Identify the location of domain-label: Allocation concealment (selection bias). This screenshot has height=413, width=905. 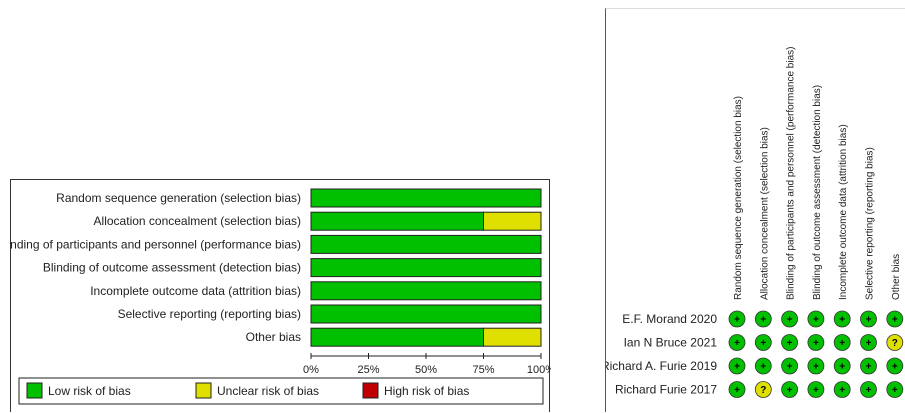
(197, 221).